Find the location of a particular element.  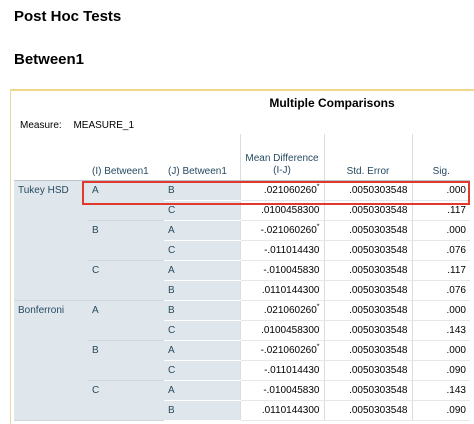

header-sig: Sig. is located at coordinates (440, 157).